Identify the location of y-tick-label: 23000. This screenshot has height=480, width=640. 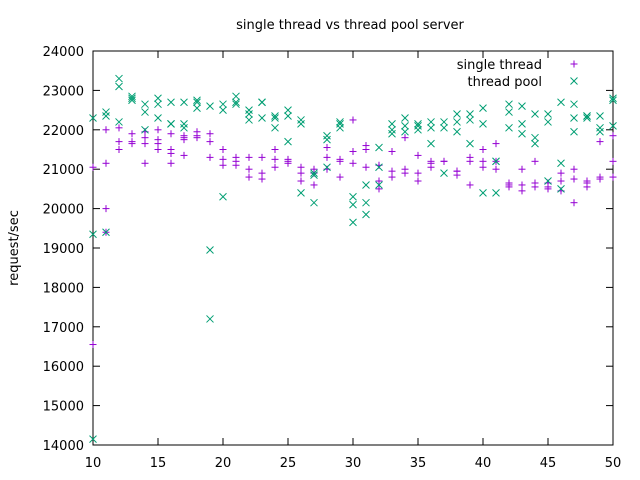
(63, 91).